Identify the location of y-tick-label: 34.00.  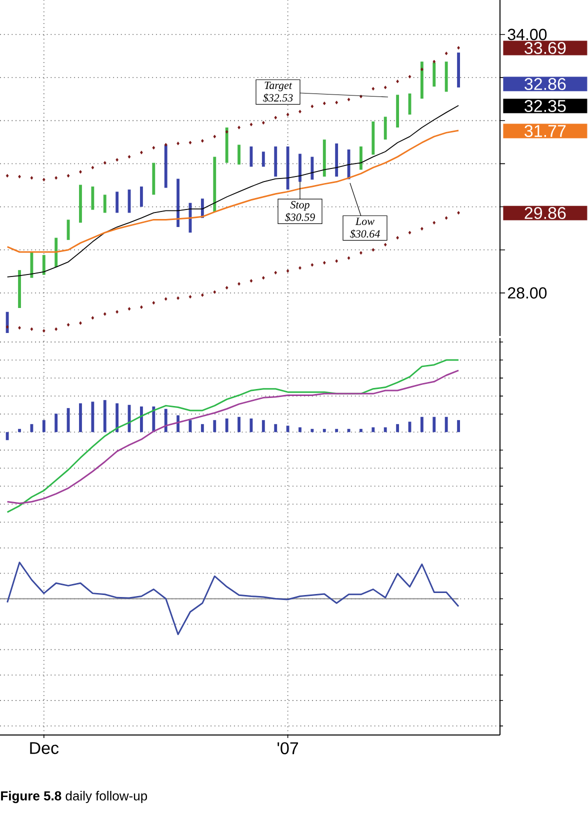
(527, 34).